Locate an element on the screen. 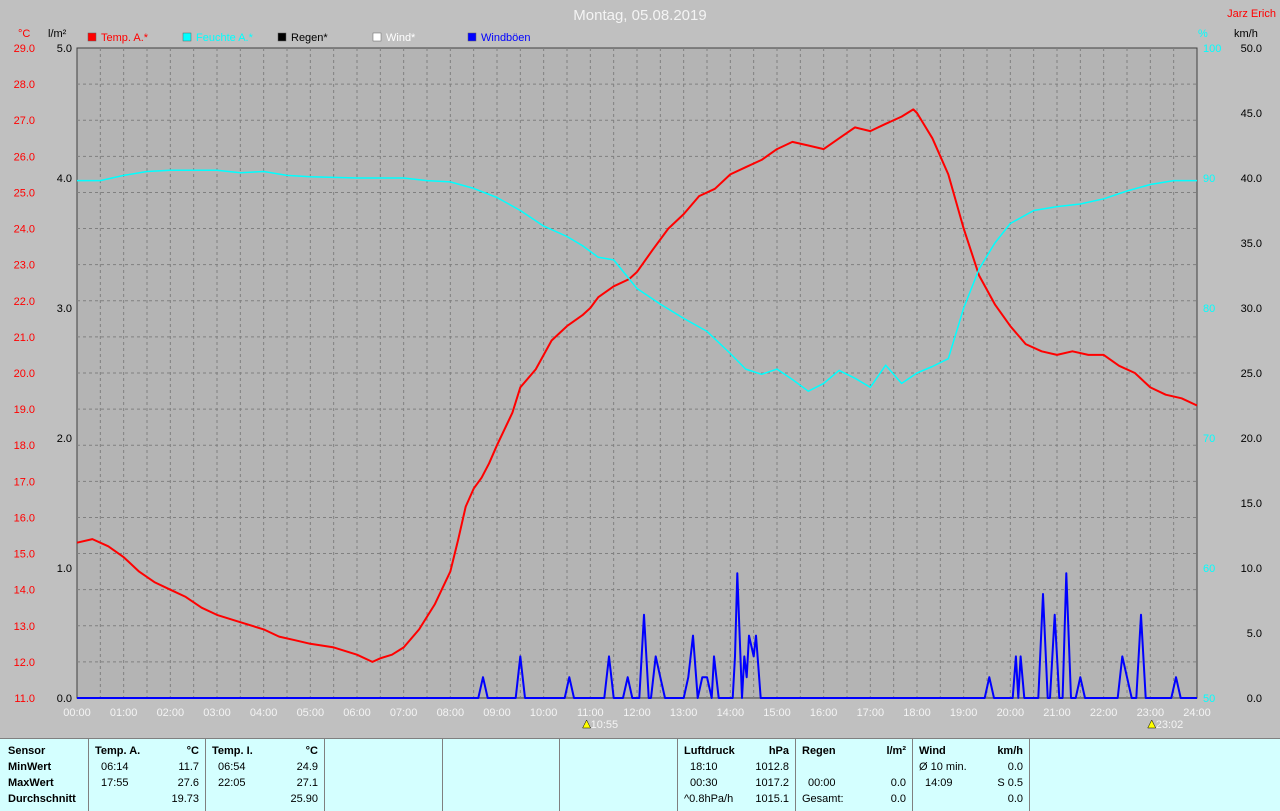  wind-avg-label: Ø 10 min. is located at coordinates (943, 767).